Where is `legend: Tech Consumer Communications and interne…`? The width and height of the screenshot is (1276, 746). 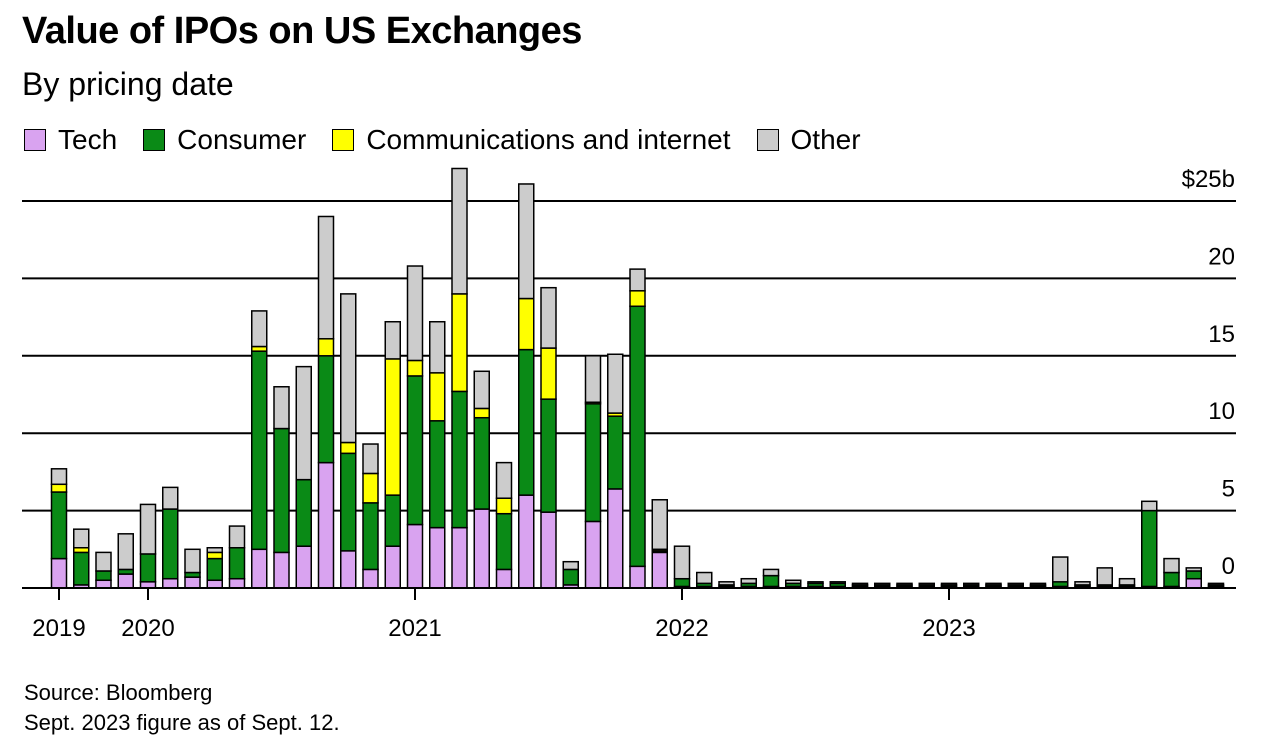
legend: Tech Consumer Communications and interne… is located at coordinates (455, 140).